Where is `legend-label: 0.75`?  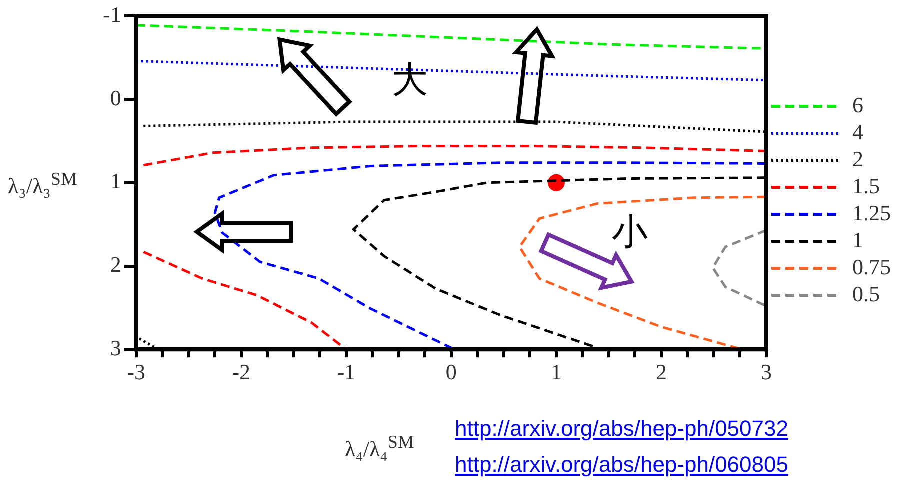
legend-label: 0.75 is located at coordinates (871, 267).